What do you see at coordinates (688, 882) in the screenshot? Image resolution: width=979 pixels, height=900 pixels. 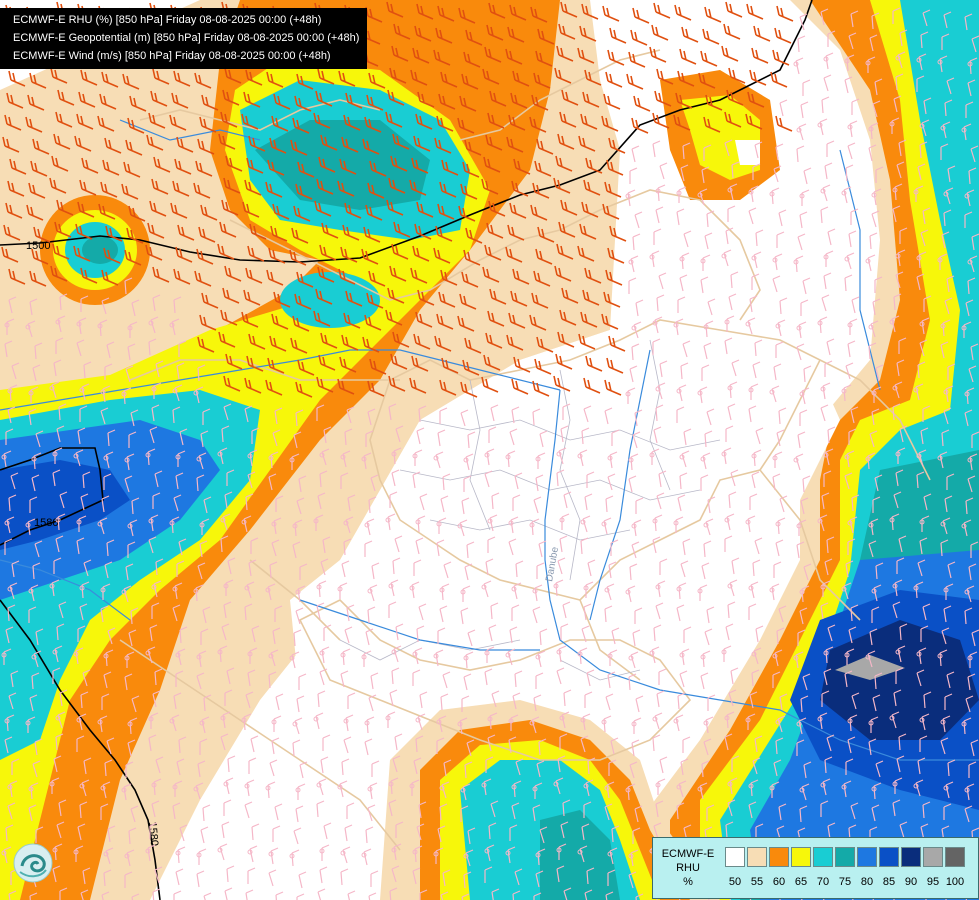 I see `legend-unit: %` at bounding box center [688, 882].